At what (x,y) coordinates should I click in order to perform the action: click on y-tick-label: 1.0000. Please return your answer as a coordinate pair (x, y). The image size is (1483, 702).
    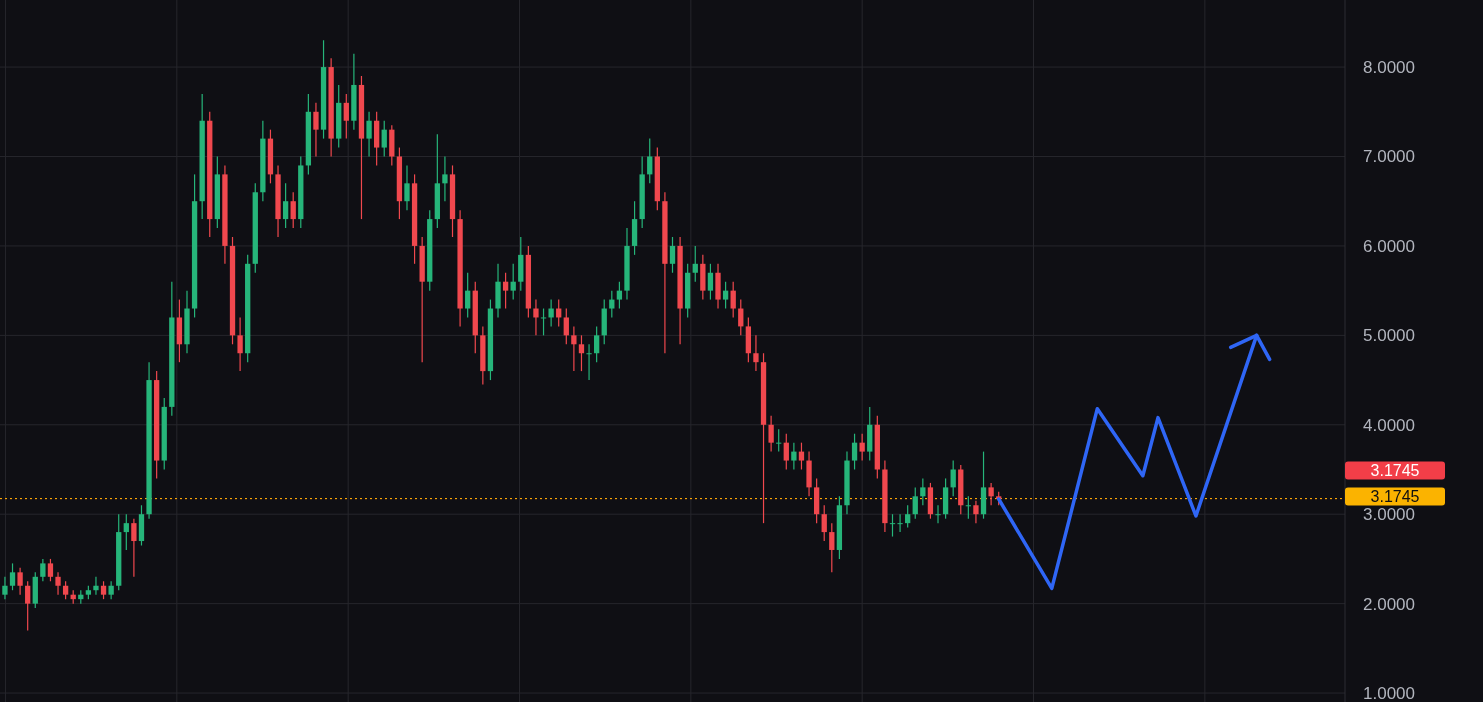
    Looking at the image, I should click on (1389, 693).